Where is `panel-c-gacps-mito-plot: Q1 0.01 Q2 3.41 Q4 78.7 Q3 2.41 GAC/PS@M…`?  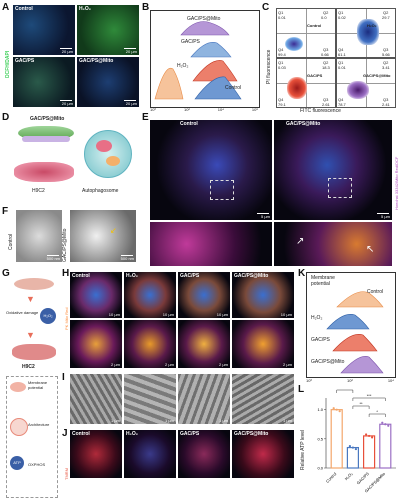 panel-c-gacps-mito-plot: Q1 0.01 Q2 3.41 Q4 78.7 Q3 2.41 GAC/PS@M… is located at coordinates (366, 83).